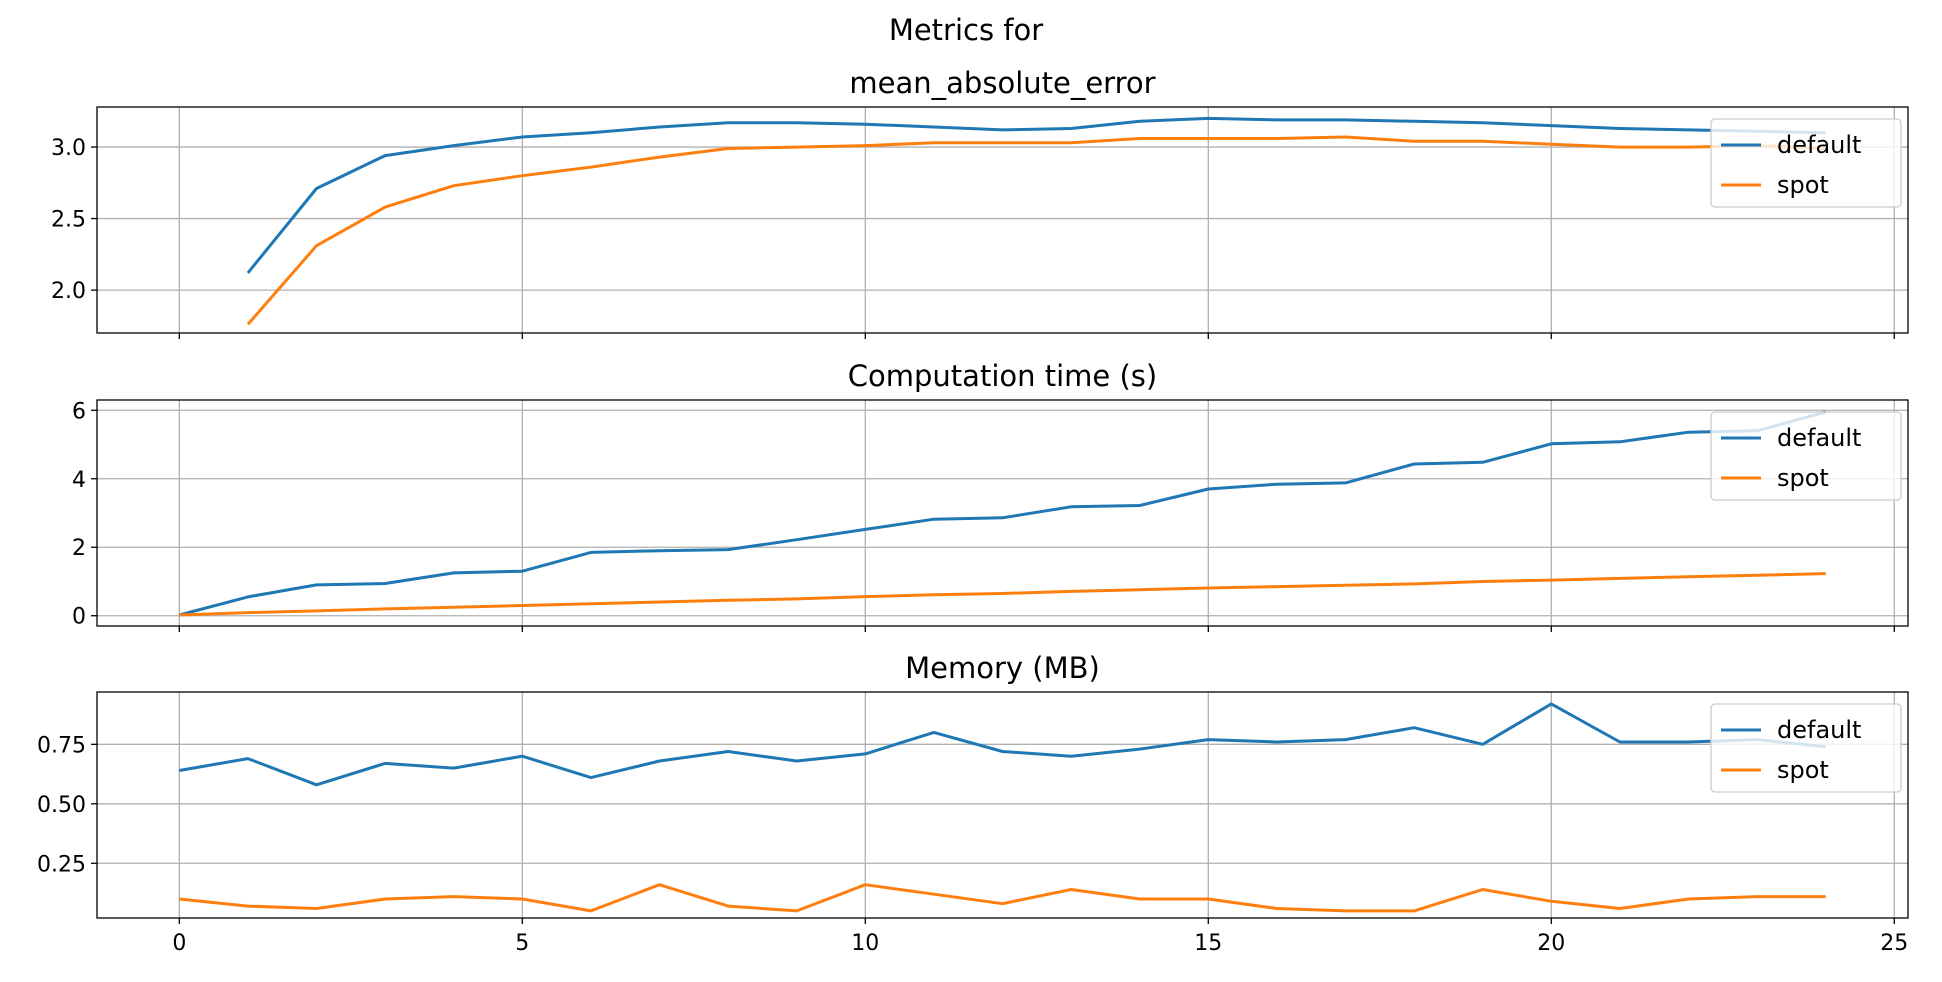  Describe the element at coordinates (966, 30) in the screenshot. I see `figure-suptitle: Metrics for` at that location.